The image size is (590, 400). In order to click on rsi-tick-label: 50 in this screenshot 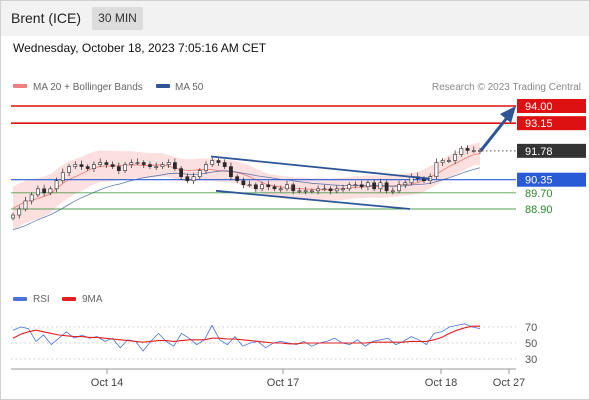, I will do `click(531, 344)`.